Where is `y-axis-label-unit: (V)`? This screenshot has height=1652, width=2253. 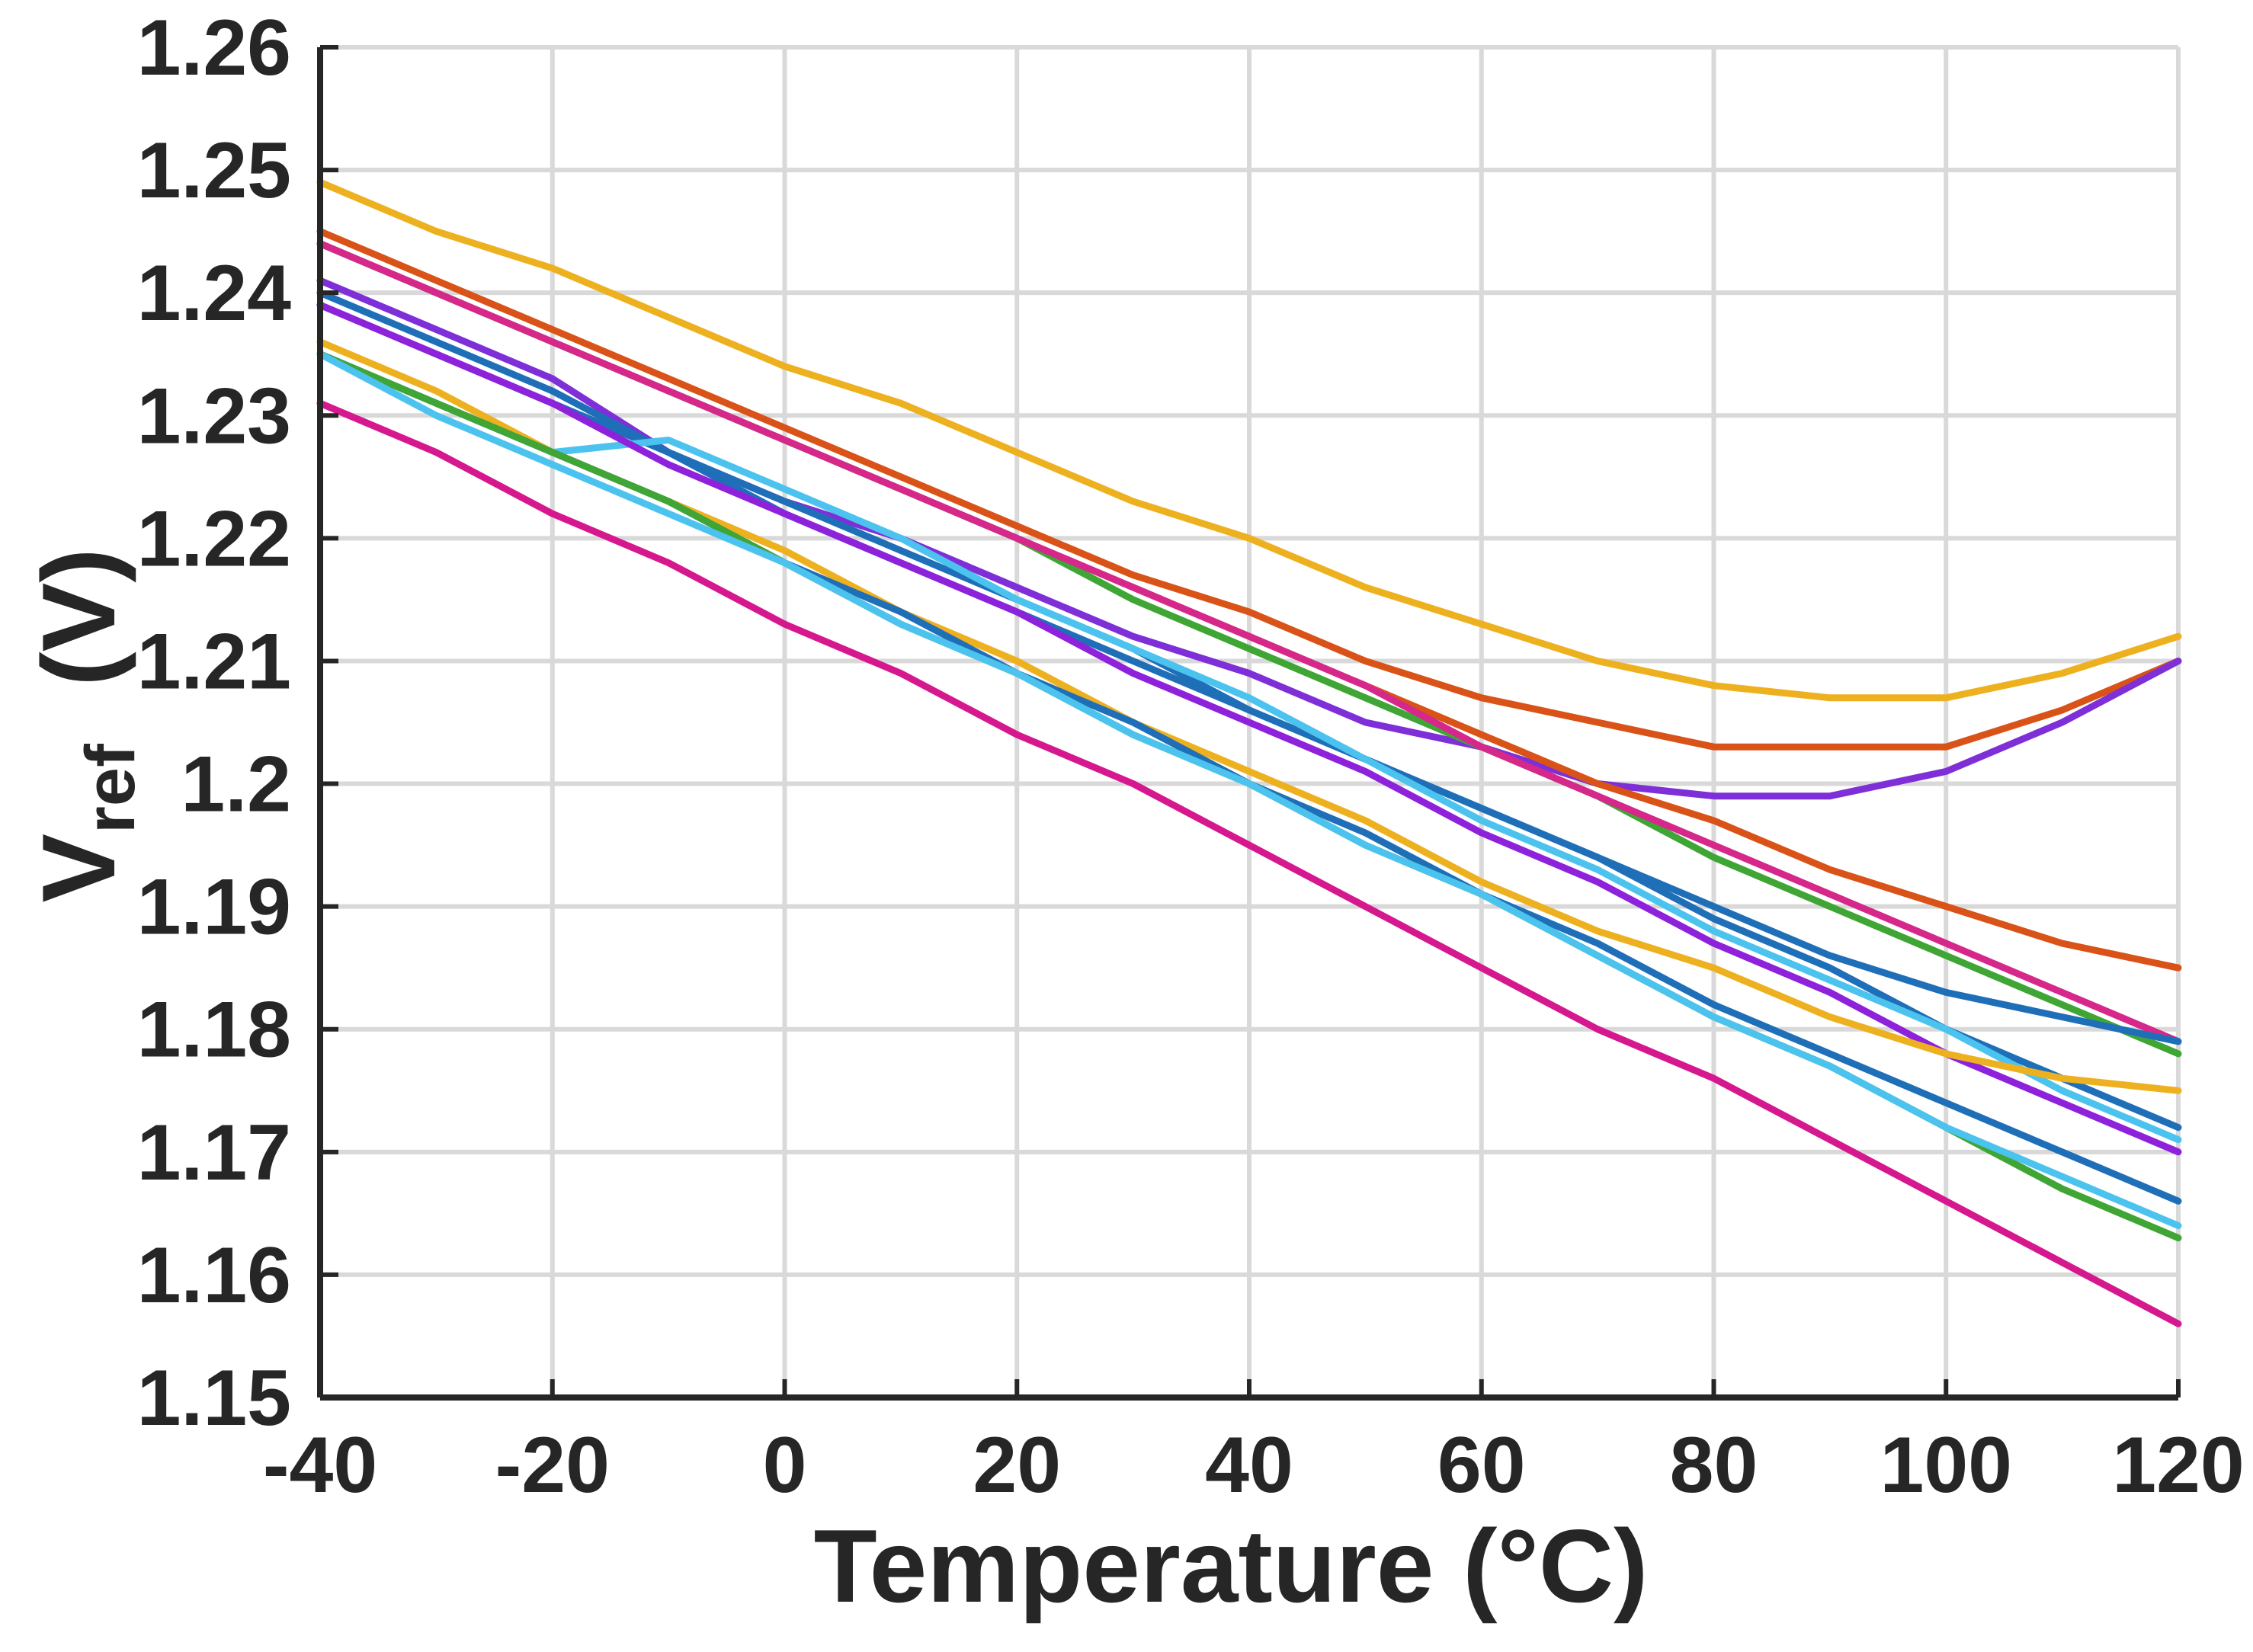
y-axis-label-unit: (V) is located at coordinates (78, 646).